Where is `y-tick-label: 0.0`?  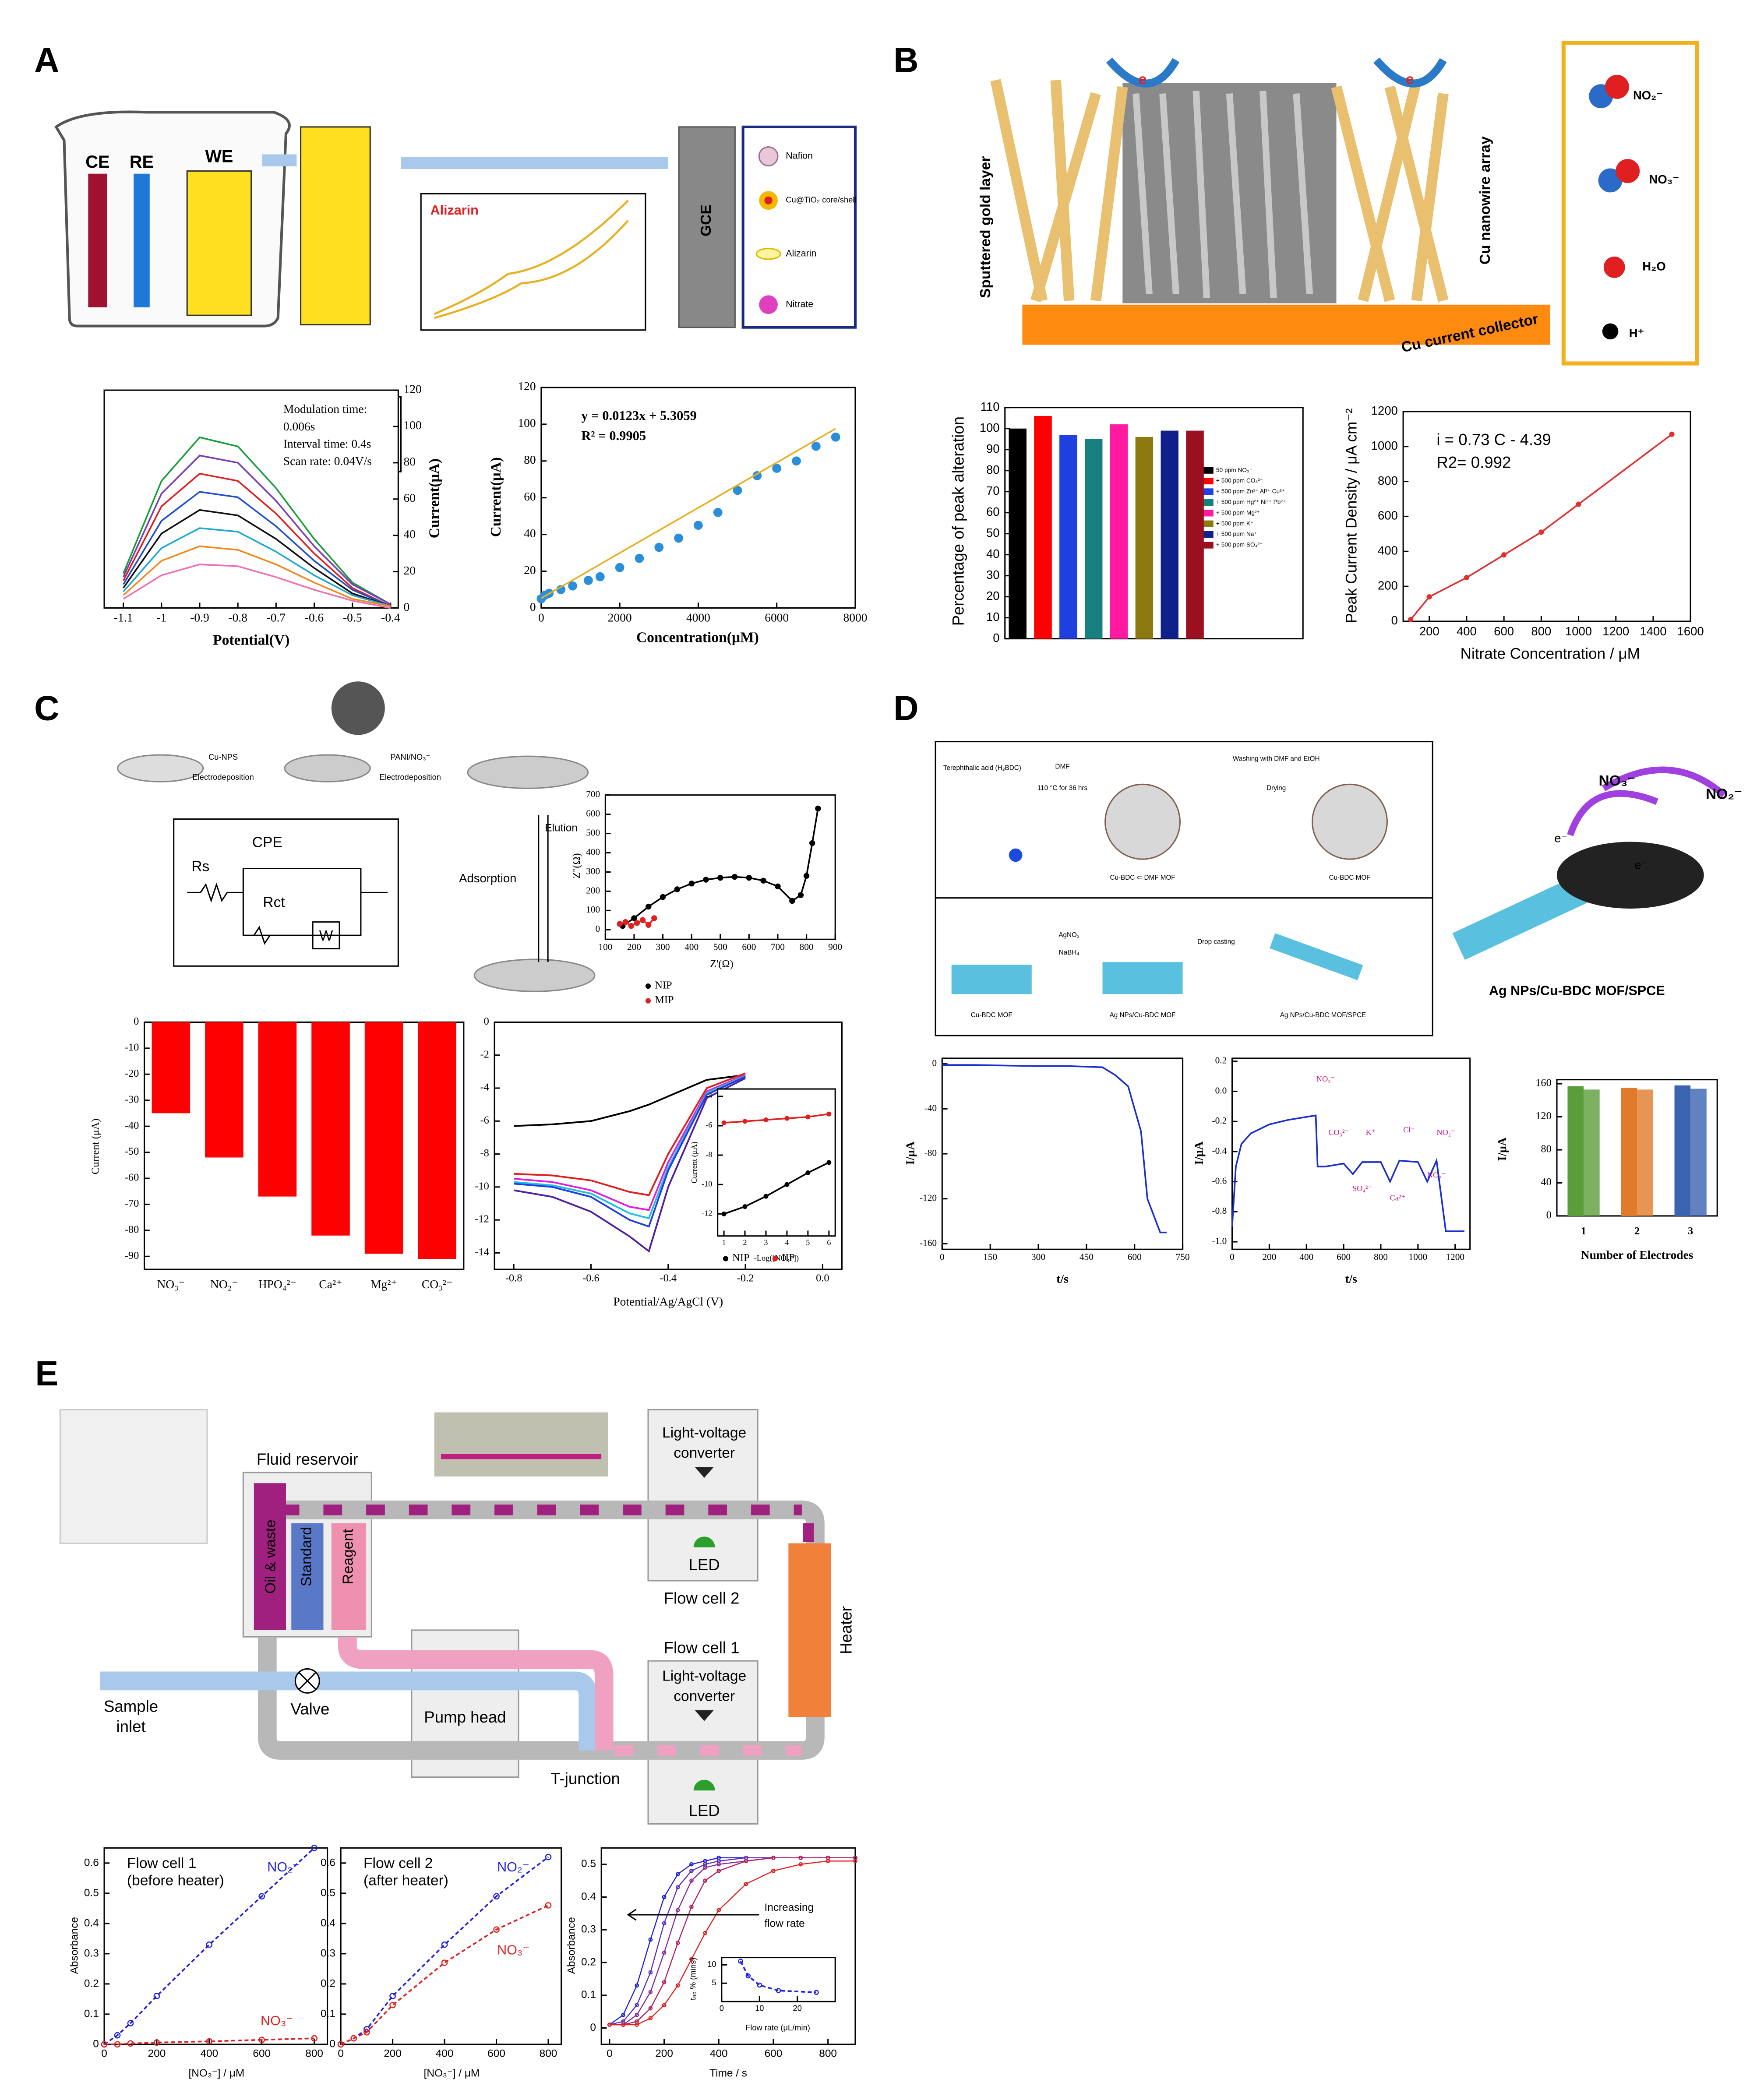 y-tick-label: 0.0 is located at coordinates (1221, 1090).